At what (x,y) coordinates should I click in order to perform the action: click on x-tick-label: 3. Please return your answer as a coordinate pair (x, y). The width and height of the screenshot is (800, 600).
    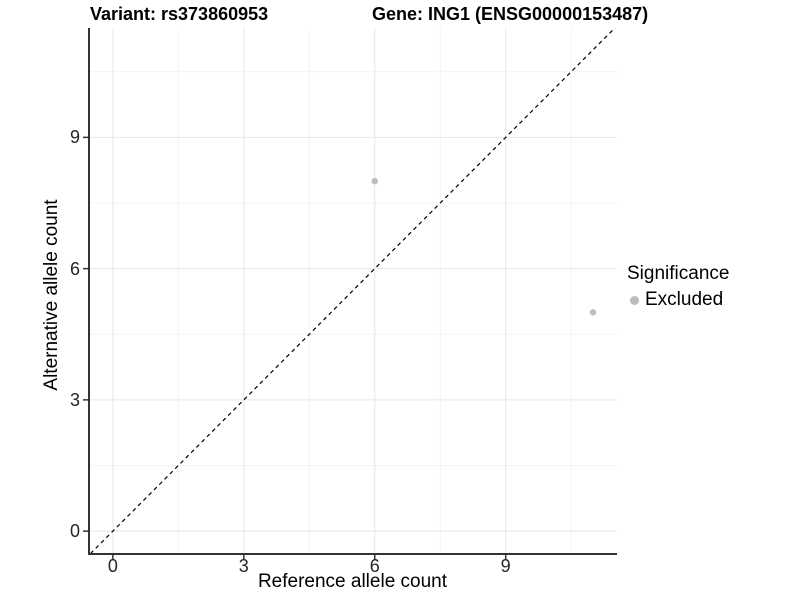
    Looking at the image, I should click on (243, 566).